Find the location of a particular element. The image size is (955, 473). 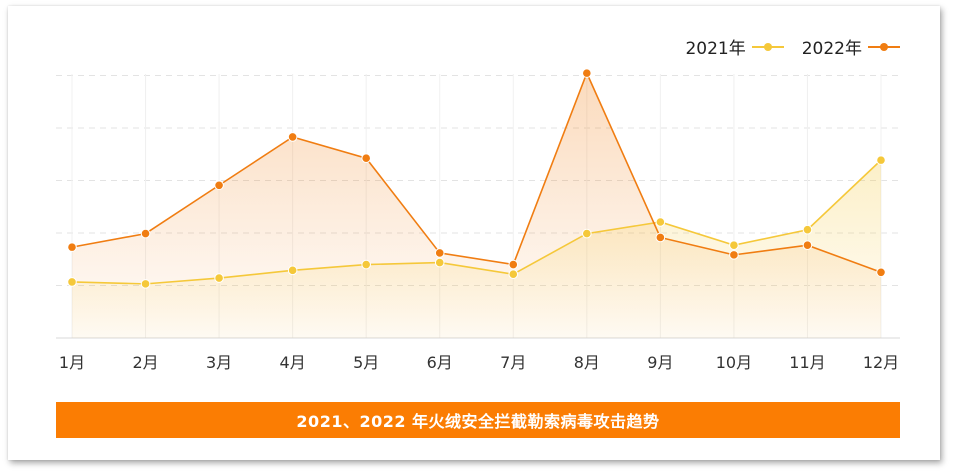

legend-item-2022: 2022年 is located at coordinates (851, 46).